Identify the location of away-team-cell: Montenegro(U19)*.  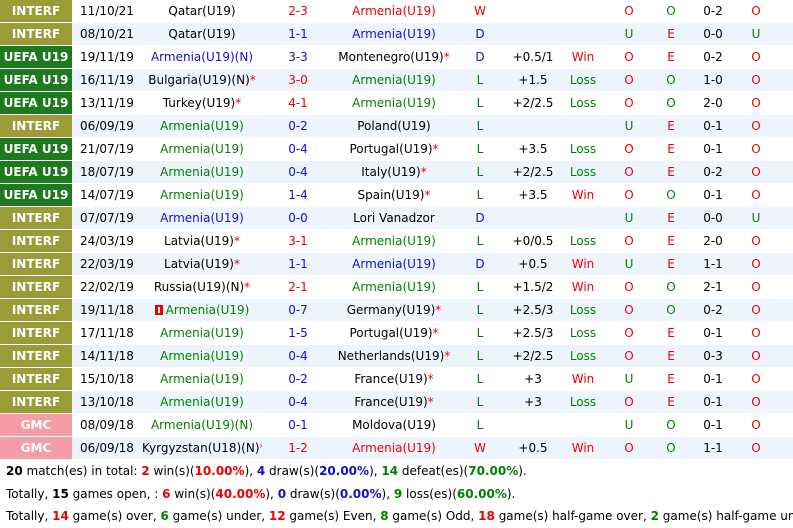
(394, 57).